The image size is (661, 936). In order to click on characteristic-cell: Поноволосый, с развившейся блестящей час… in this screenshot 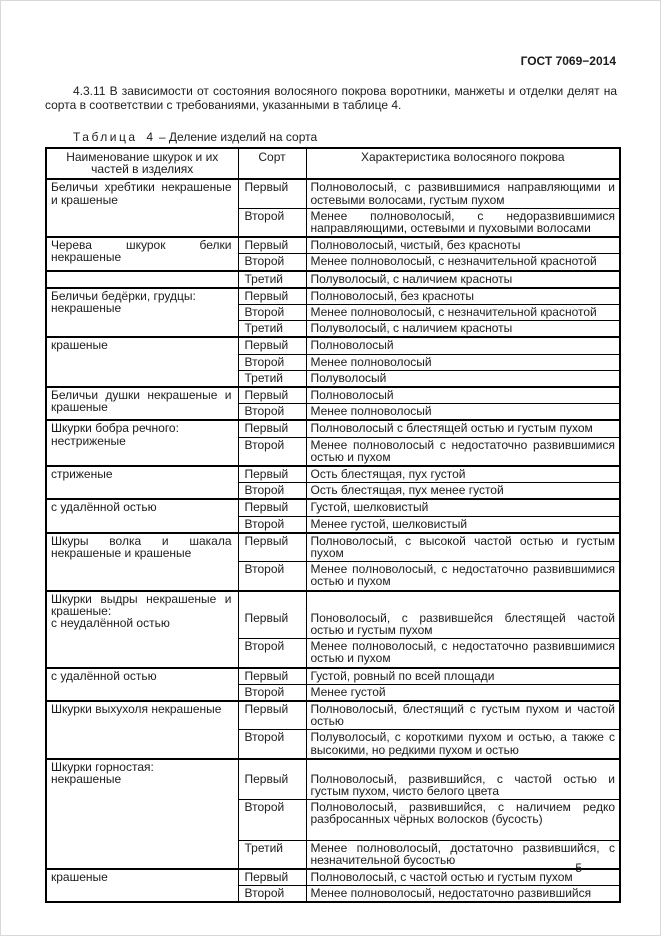, I will do `click(462, 624)`.